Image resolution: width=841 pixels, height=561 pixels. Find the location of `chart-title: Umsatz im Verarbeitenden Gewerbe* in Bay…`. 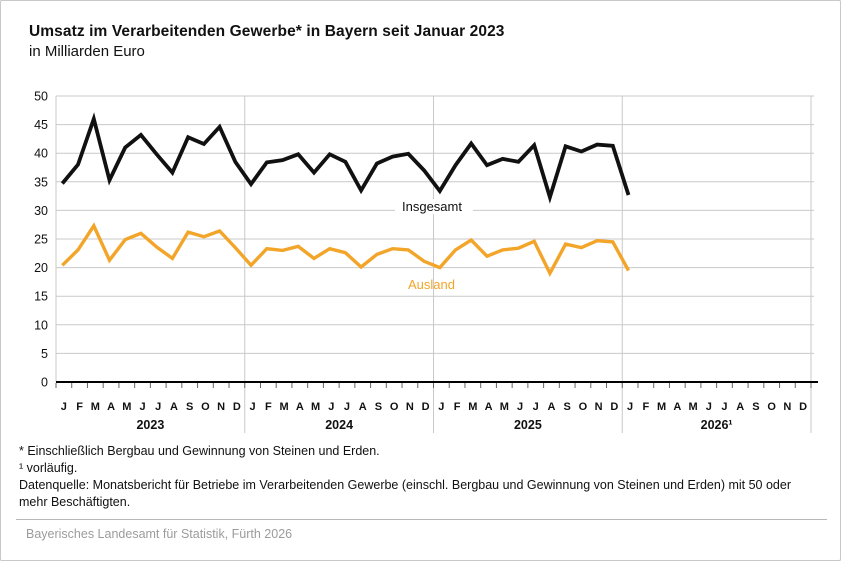

chart-title: Umsatz im Verarbeitenden Gewerbe* in Bay… is located at coordinates (267, 31).